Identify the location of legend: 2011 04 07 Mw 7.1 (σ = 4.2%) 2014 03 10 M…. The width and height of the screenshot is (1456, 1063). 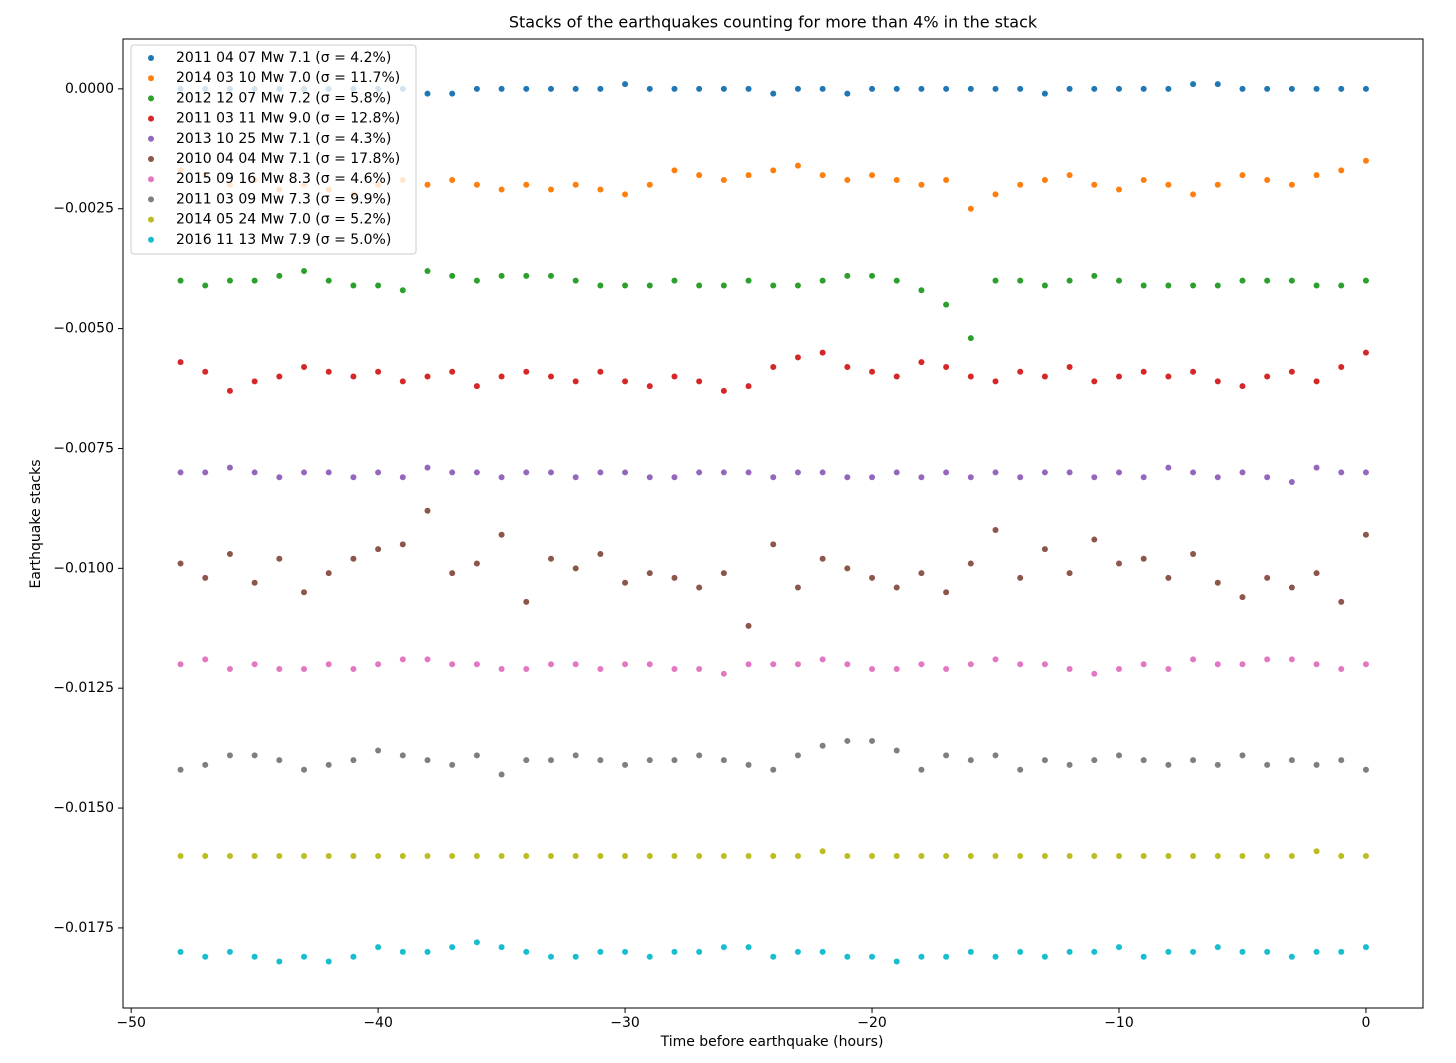
(273, 149).